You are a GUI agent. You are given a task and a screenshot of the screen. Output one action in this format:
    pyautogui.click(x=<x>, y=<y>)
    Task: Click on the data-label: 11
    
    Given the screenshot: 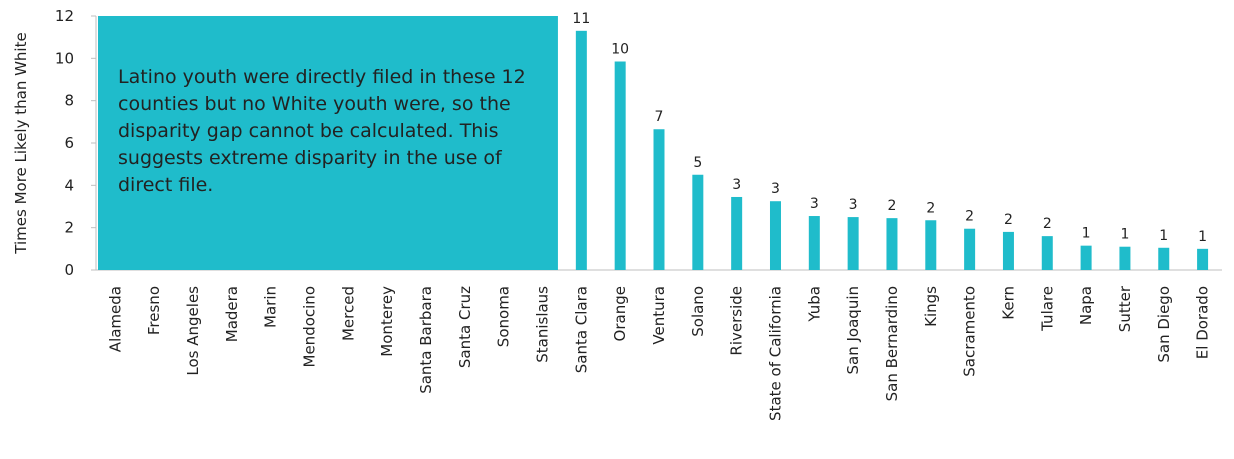 What is the action you would take?
    pyautogui.click(x=581, y=19)
    